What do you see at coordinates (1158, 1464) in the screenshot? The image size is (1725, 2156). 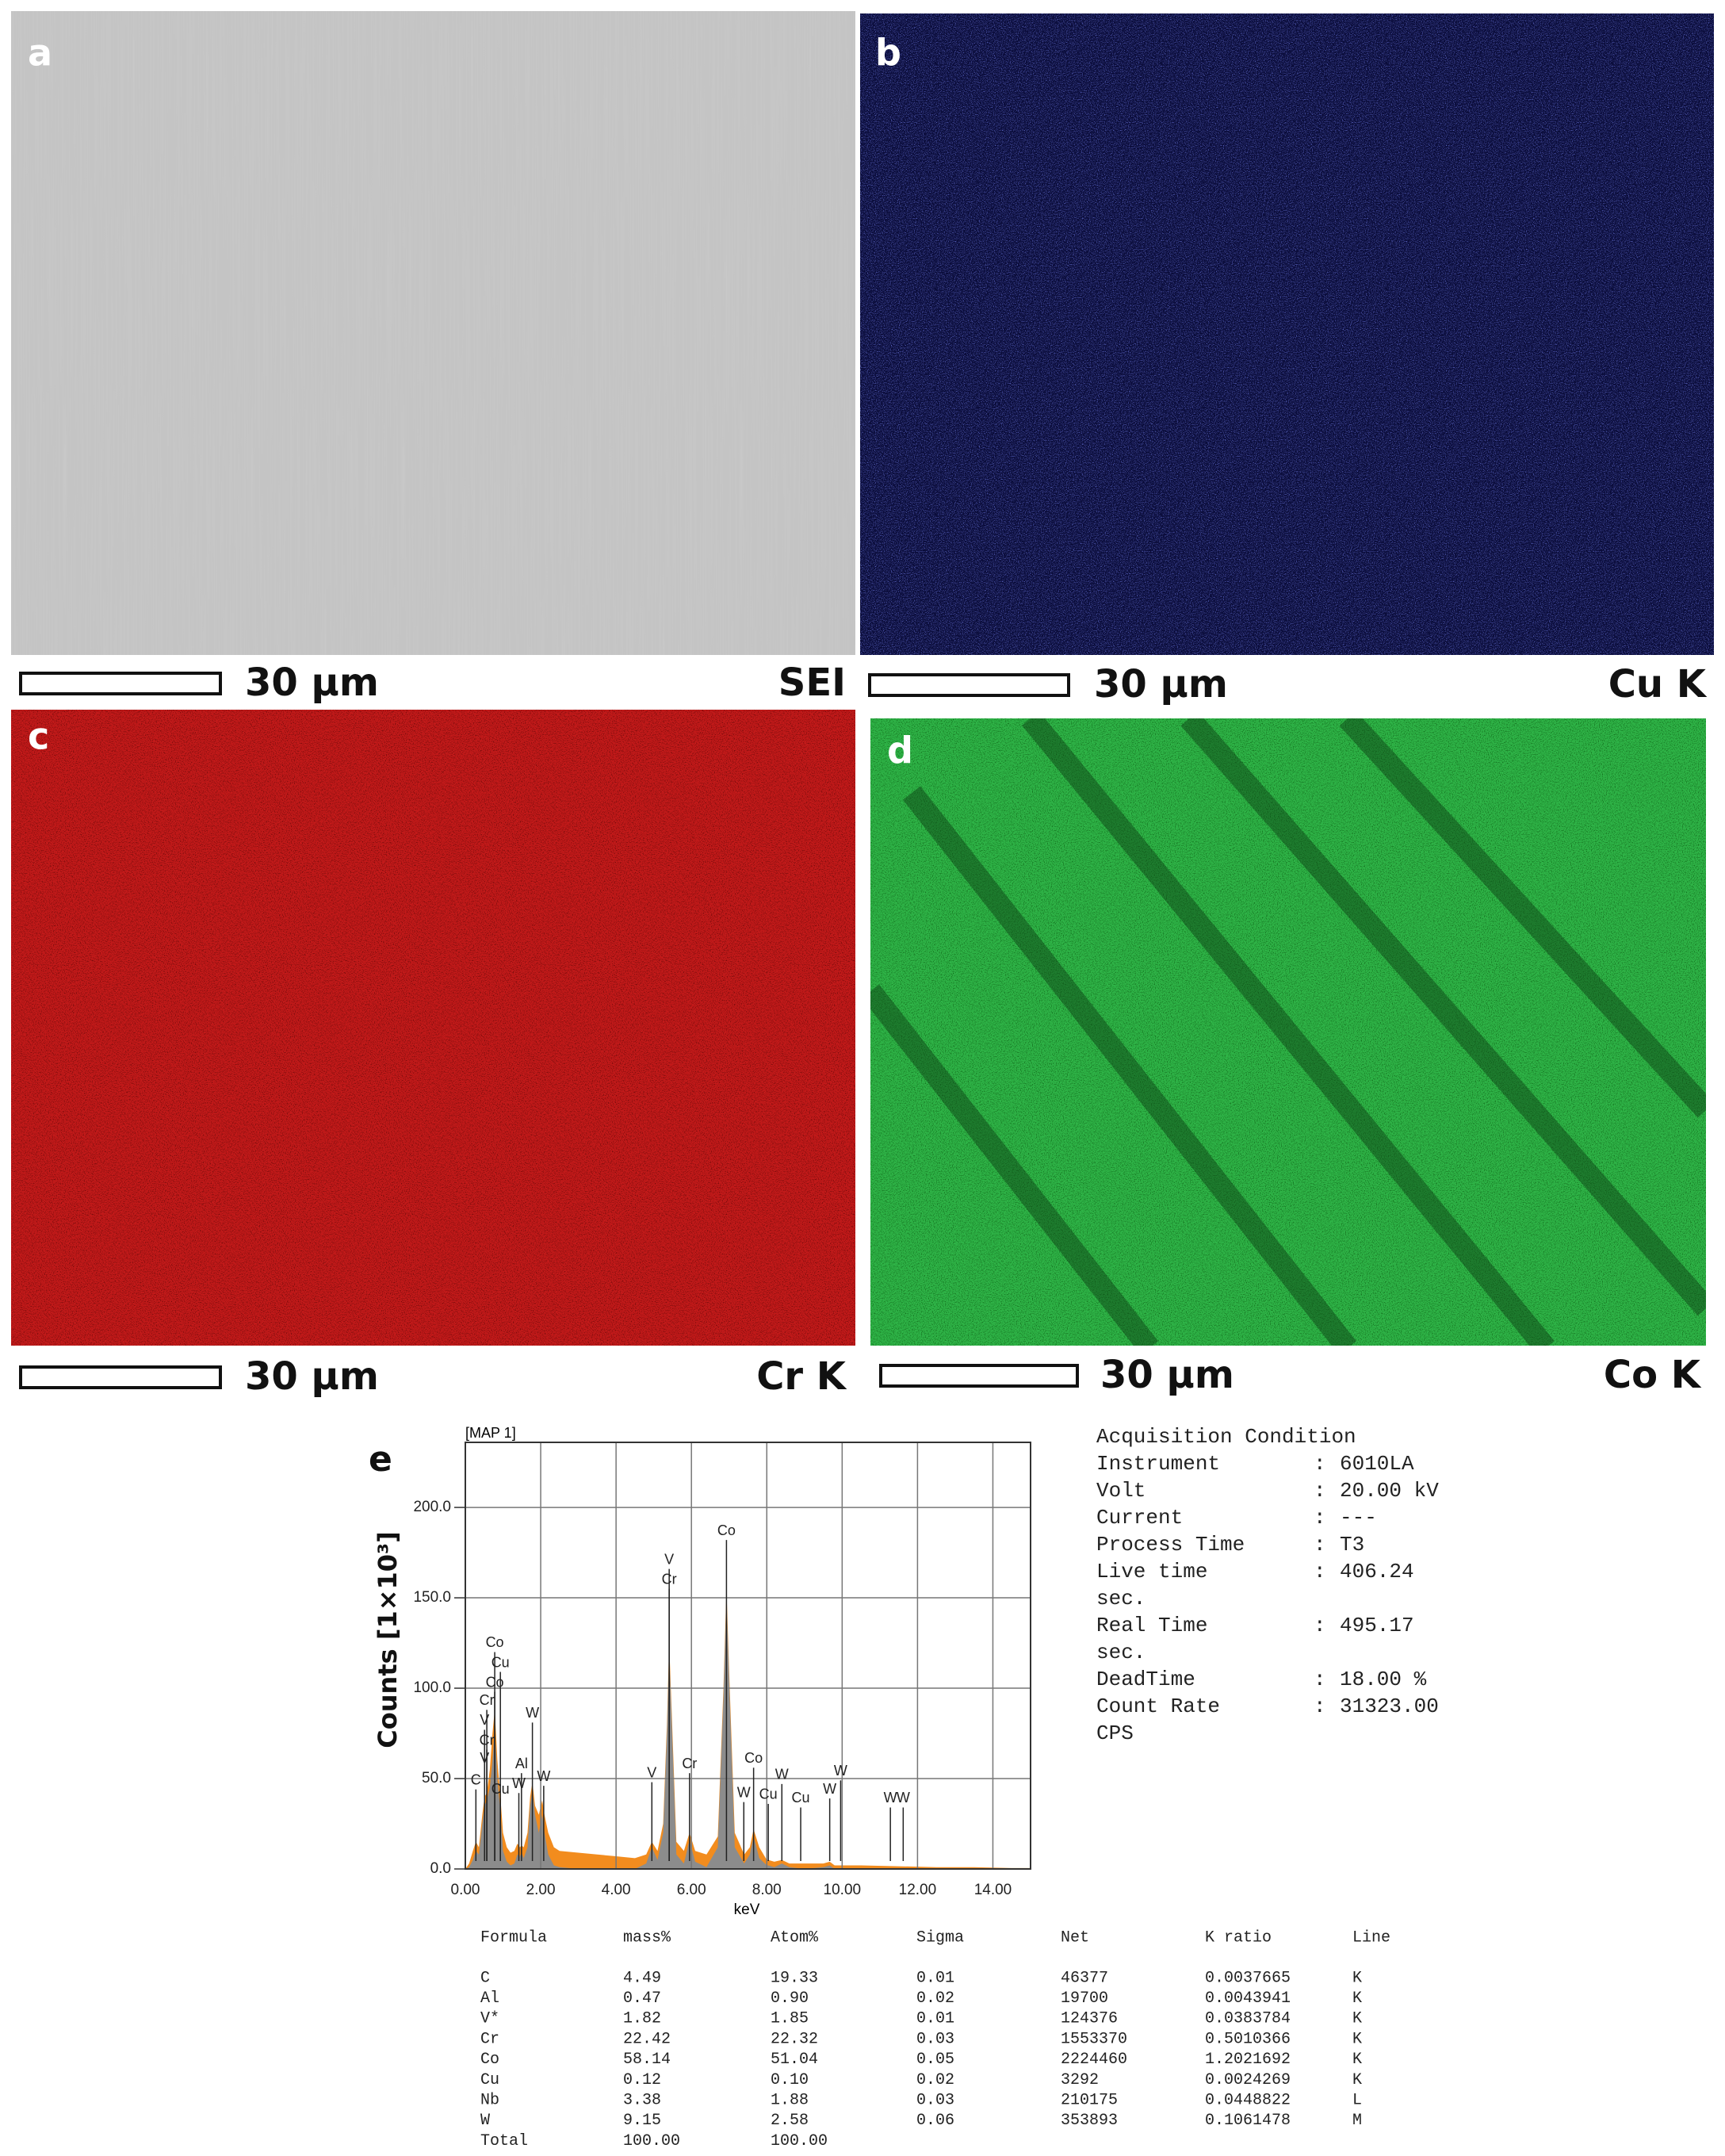 I see `acquisition-cell: Instrument` at bounding box center [1158, 1464].